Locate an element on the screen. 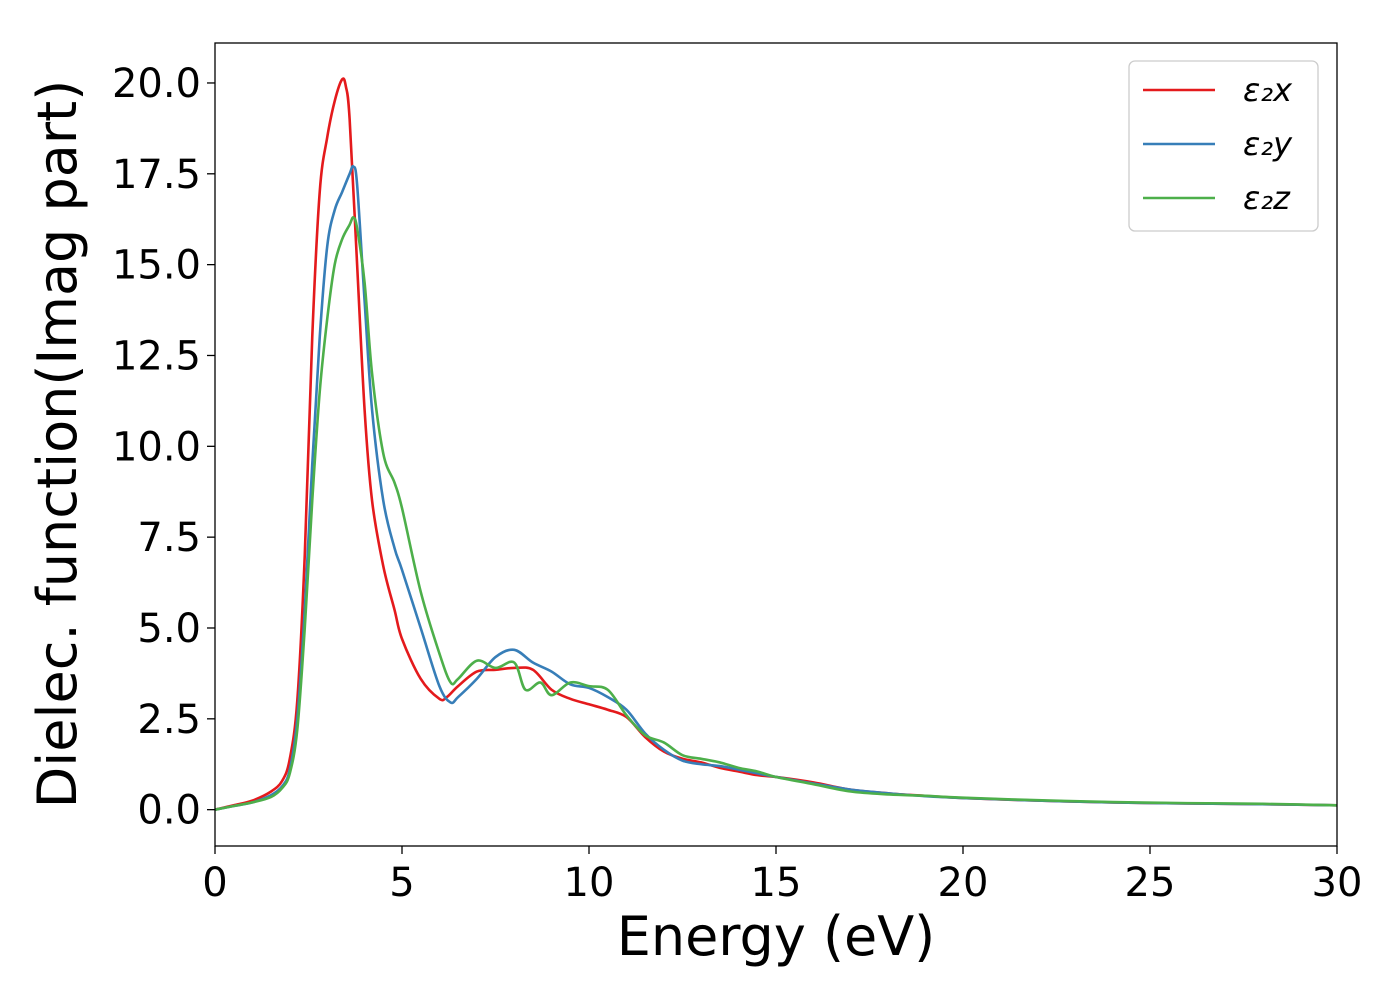 Image resolution: width=1400 pixels, height=1000 pixels. y-tick-label: 10.0 is located at coordinates (156, 447).